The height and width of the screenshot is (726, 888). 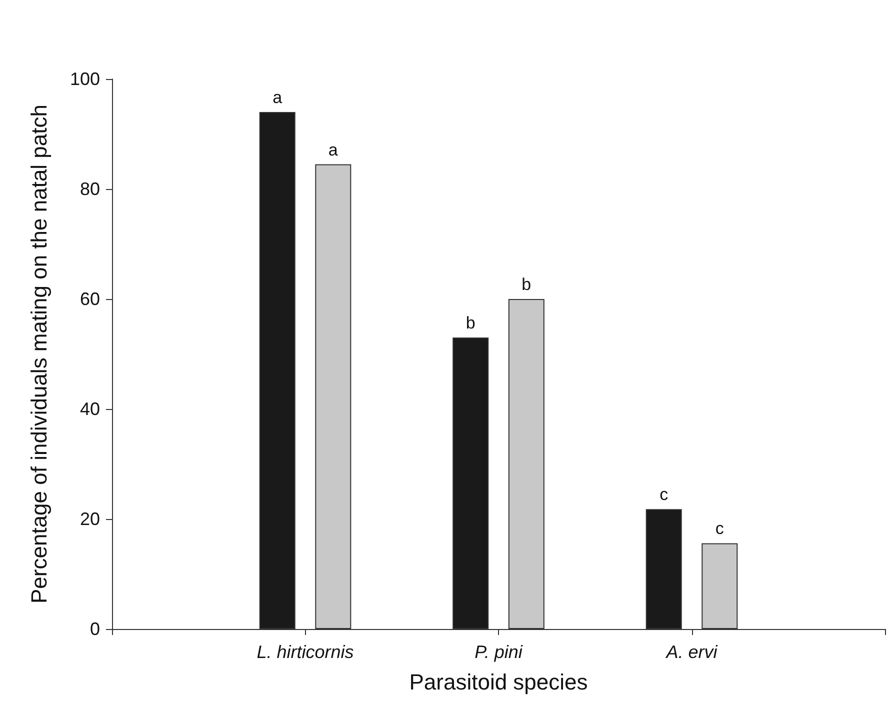 I want to click on y-tick-label: 60, so click(x=90, y=299).